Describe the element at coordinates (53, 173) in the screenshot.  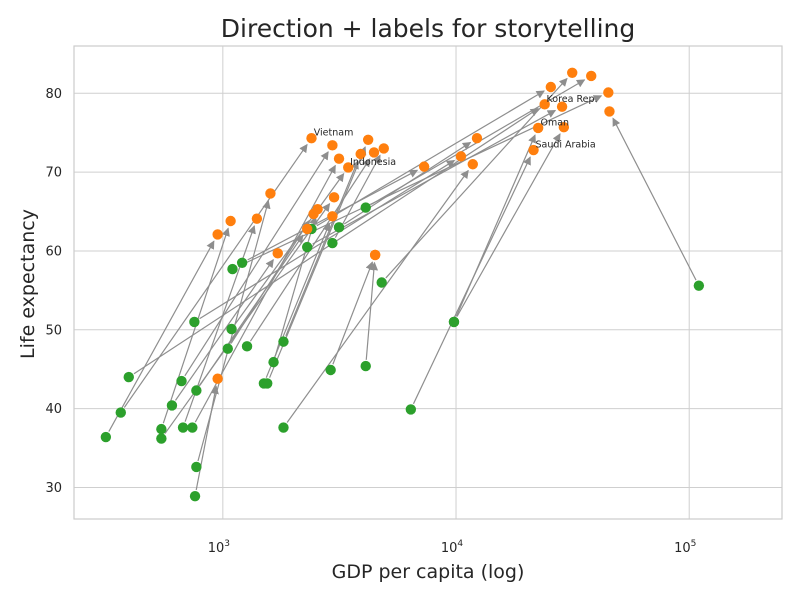
I see `y-tick-label: 70` at that location.